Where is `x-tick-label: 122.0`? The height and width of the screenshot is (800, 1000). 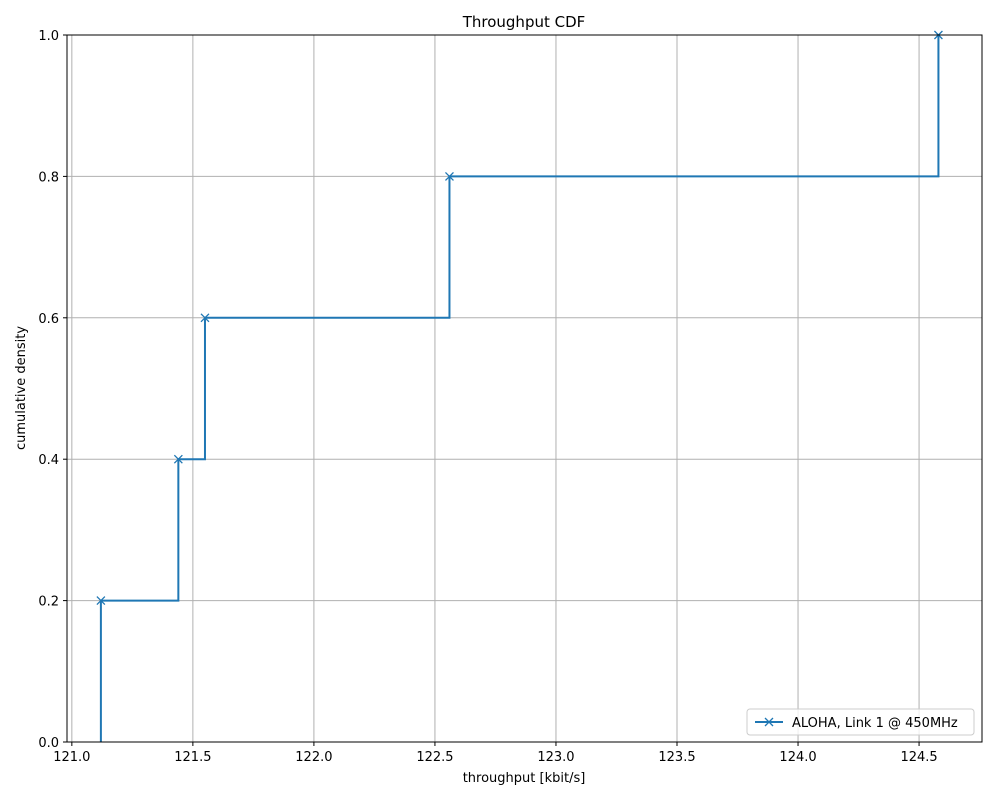
x-tick-label: 122.0 is located at coordinates (313, 757).